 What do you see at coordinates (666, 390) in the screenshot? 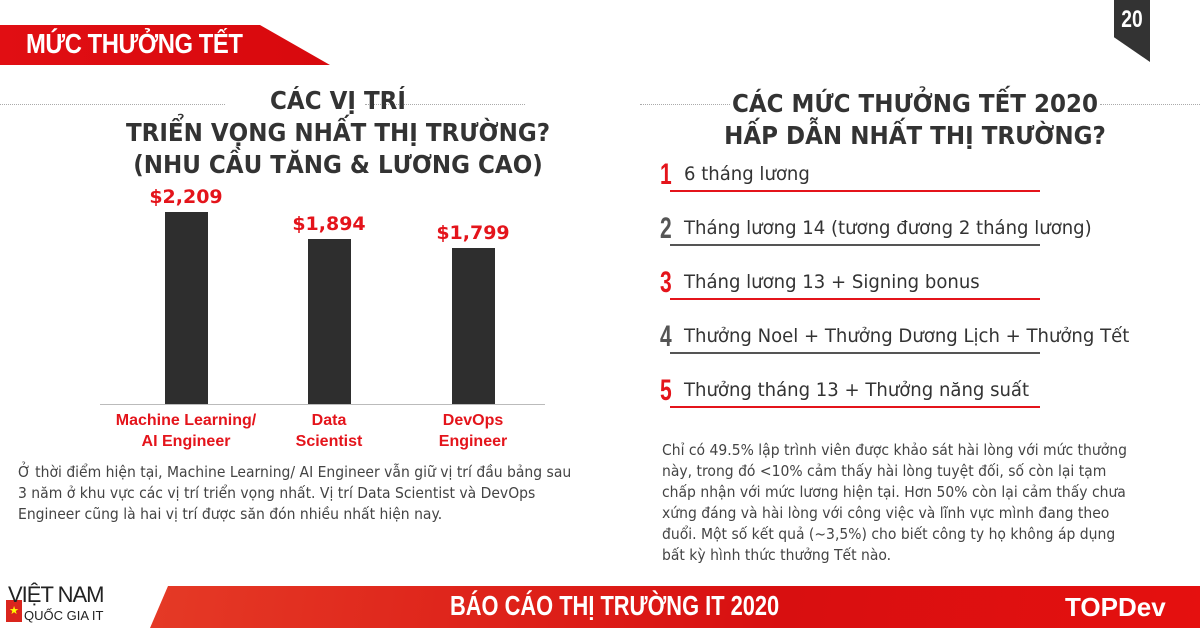
I see `rank-number: 5` at bounding box center [666, 390].